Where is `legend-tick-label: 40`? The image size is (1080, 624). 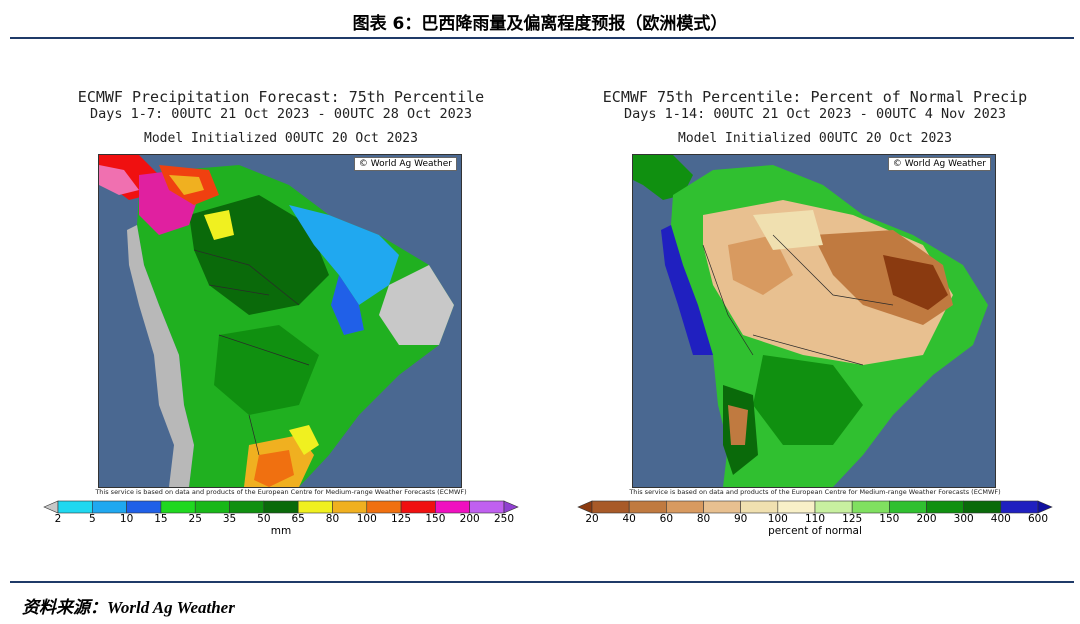
legend-tick-label: 40 is located at coordinates (629, 519).